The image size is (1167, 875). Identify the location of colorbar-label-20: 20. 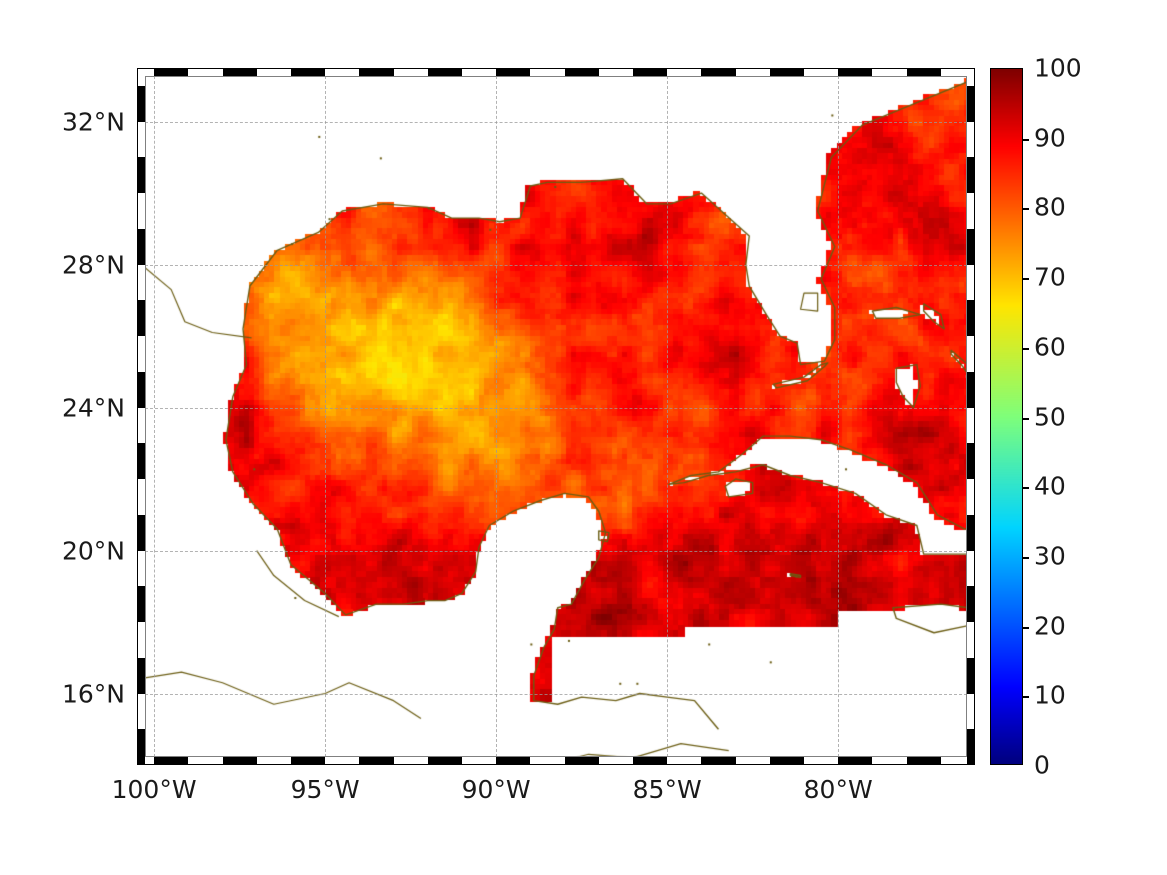
(1050, 626).